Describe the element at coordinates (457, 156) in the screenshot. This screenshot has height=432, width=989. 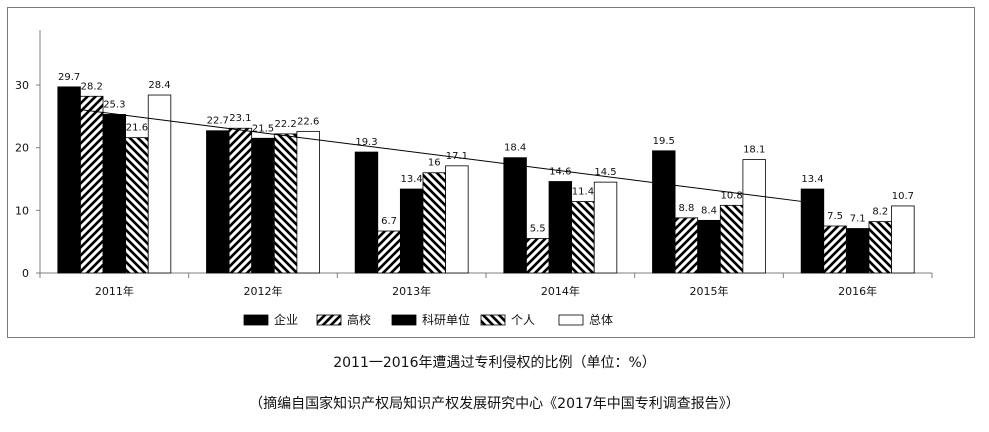
I see `data-label: 17.1` at that location.